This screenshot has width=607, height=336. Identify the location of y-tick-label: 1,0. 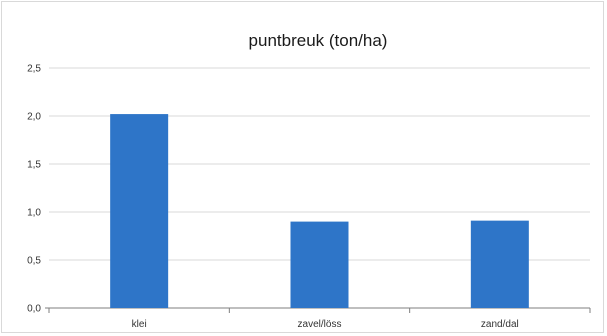
(34, 213).